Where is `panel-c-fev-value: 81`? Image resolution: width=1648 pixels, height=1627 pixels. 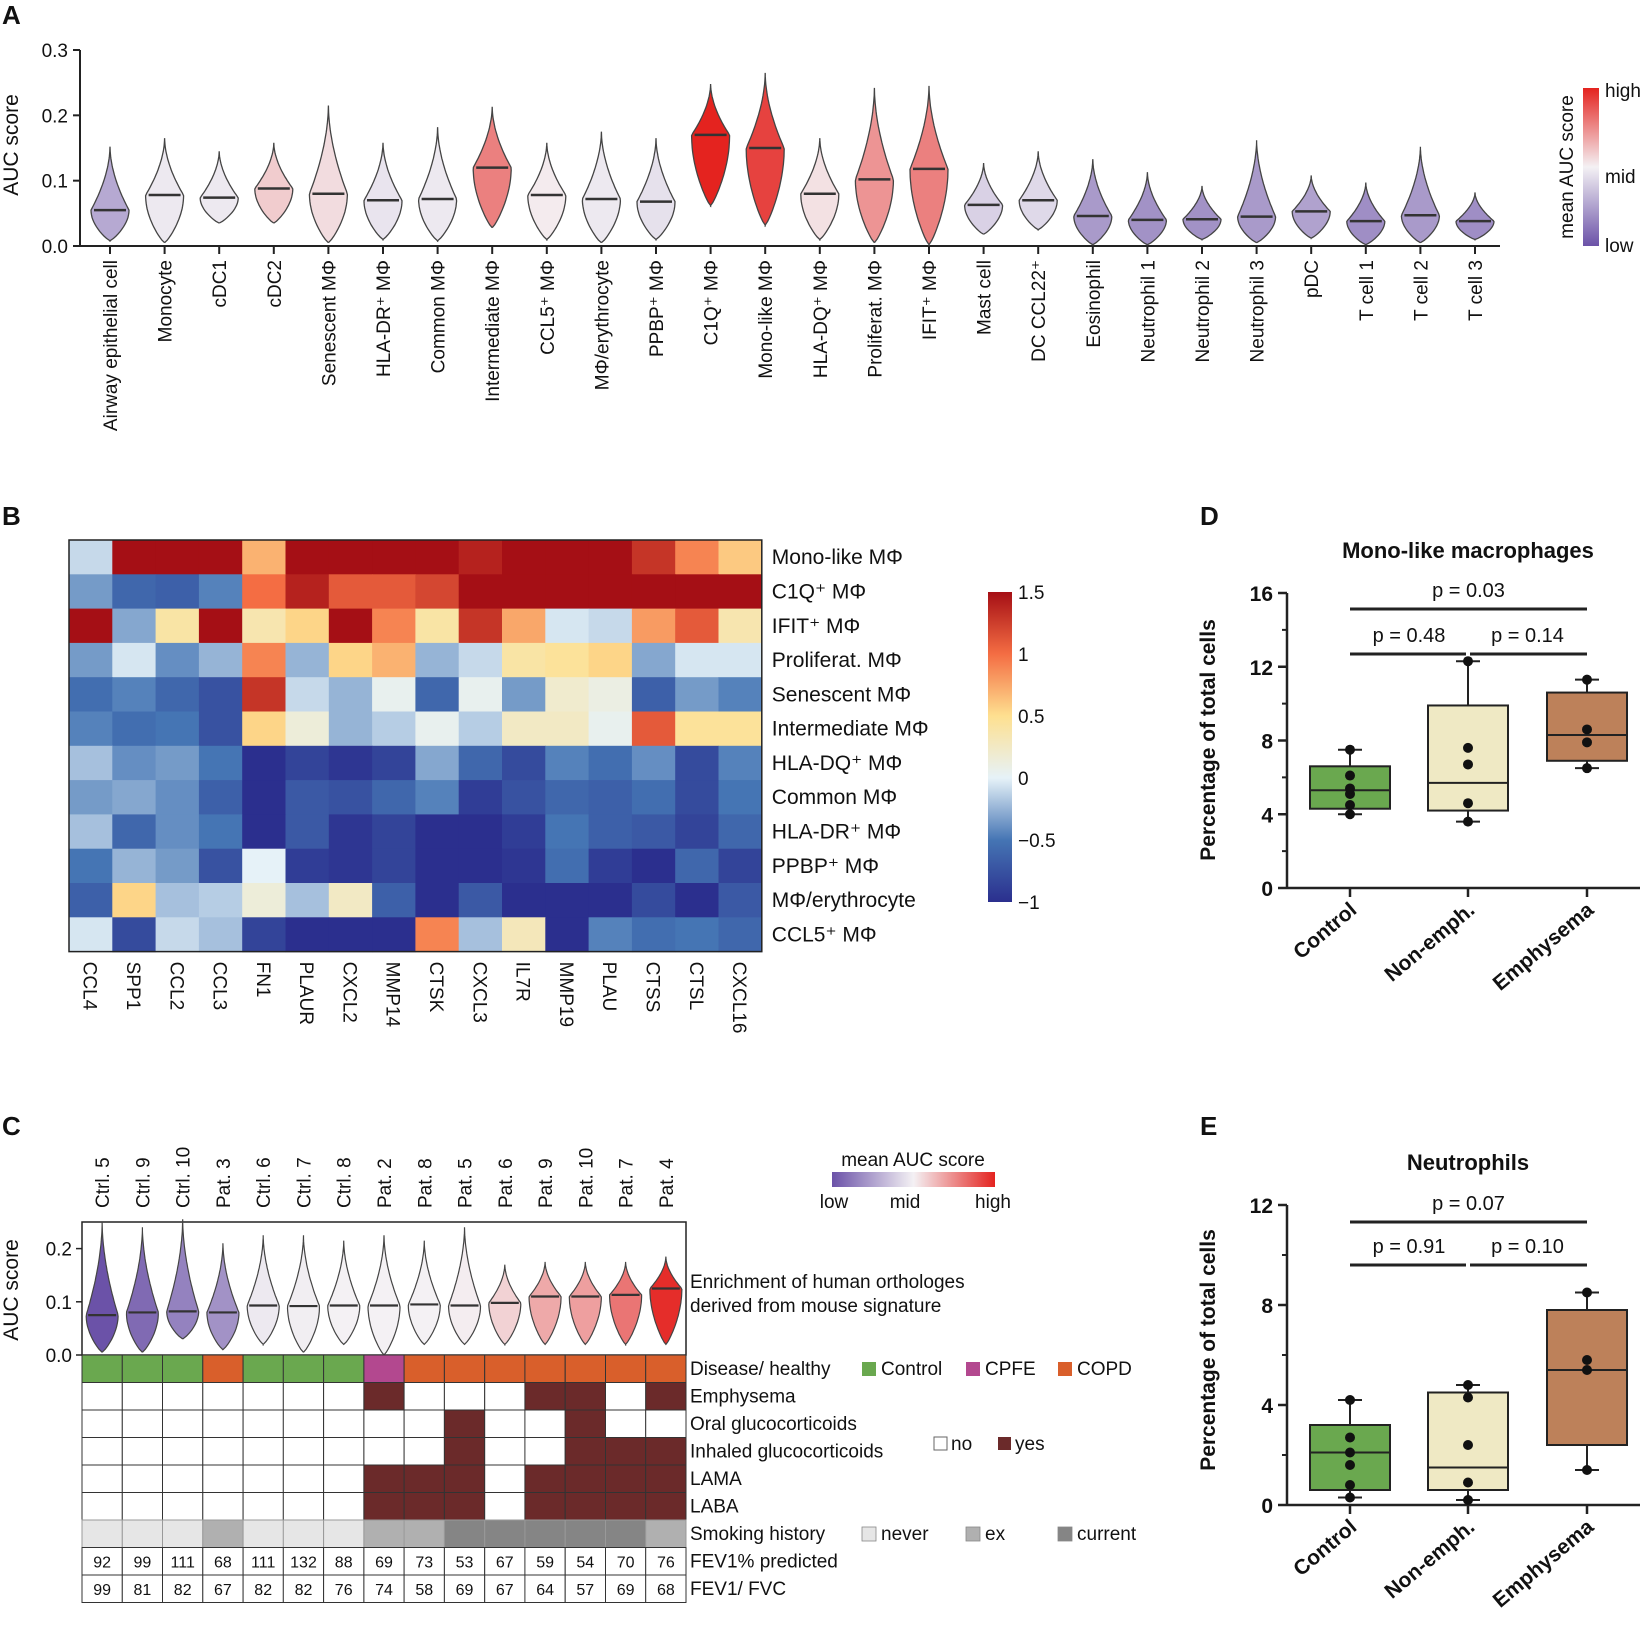 panel-c-fev-value: 81 is located at coordinates (143, 1590).